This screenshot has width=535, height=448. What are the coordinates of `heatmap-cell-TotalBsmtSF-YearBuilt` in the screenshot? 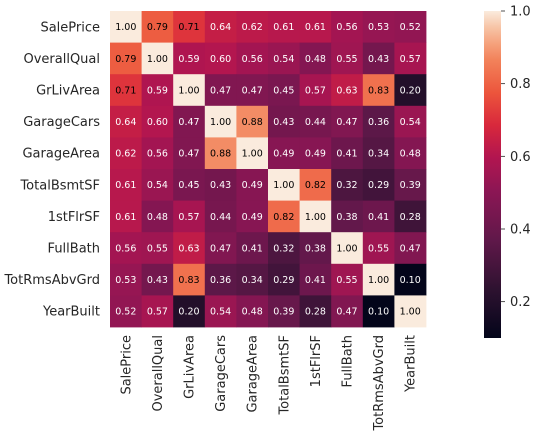 It's located at (410, 185).